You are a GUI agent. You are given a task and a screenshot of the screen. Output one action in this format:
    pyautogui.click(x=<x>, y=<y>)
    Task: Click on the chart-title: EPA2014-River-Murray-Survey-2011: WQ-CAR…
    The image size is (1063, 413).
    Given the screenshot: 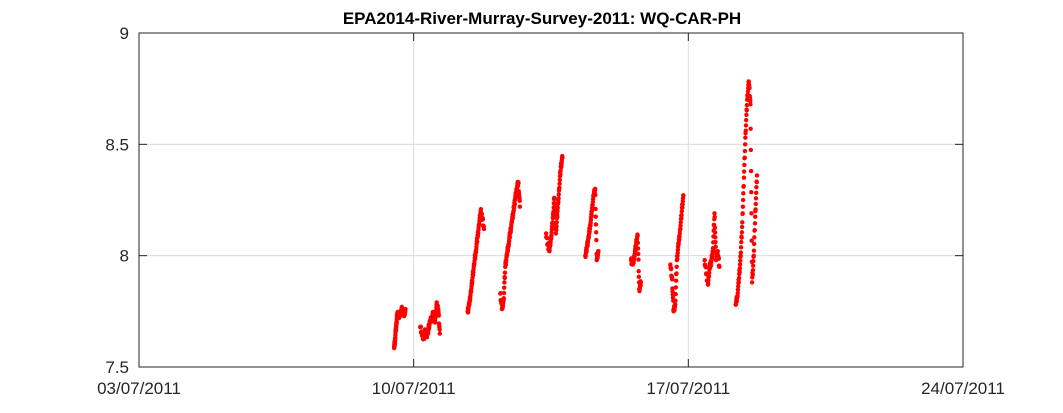 What is the action you would take?
    pyautogui.click(x=542, y=18)
    